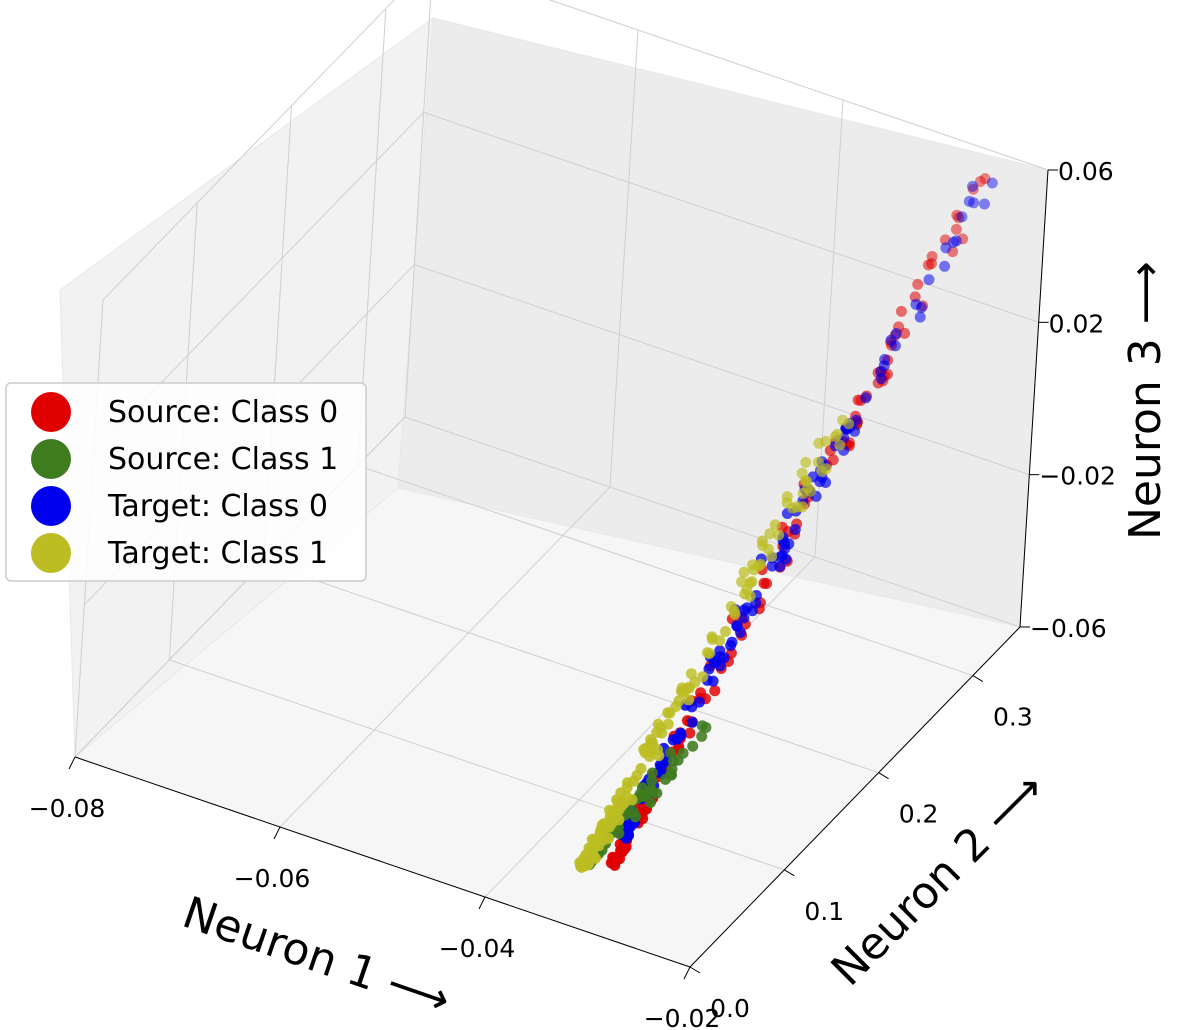  Describe the element at coordinates (223, 412) in the screenshot. I see `legend-label-source-class-0: Source: Class 0` at that location.